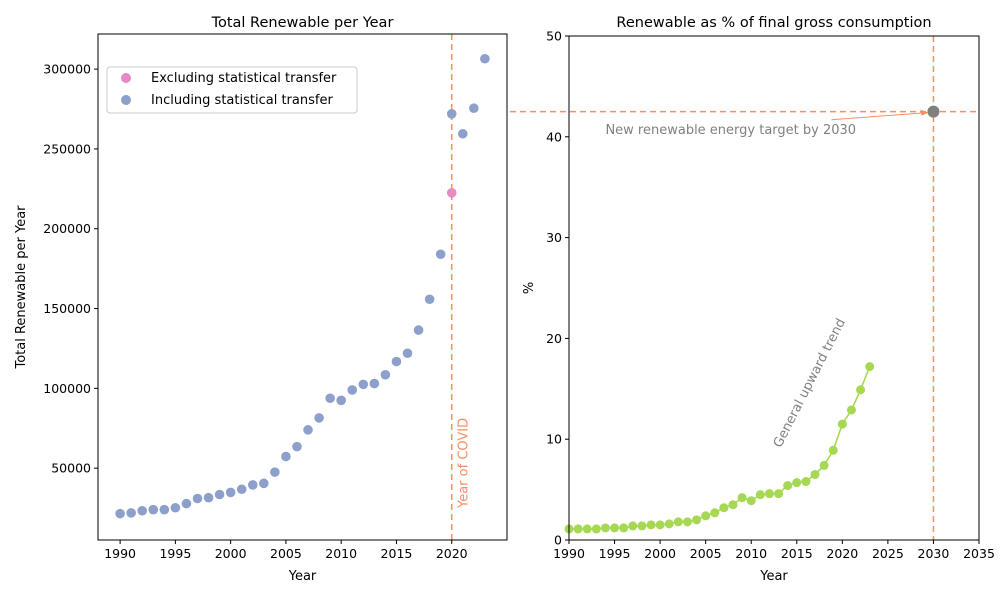  What do you see at coordinates (208, 497) in the screenshot?
I see `point-including-1998` at bounding box center [208, 497].